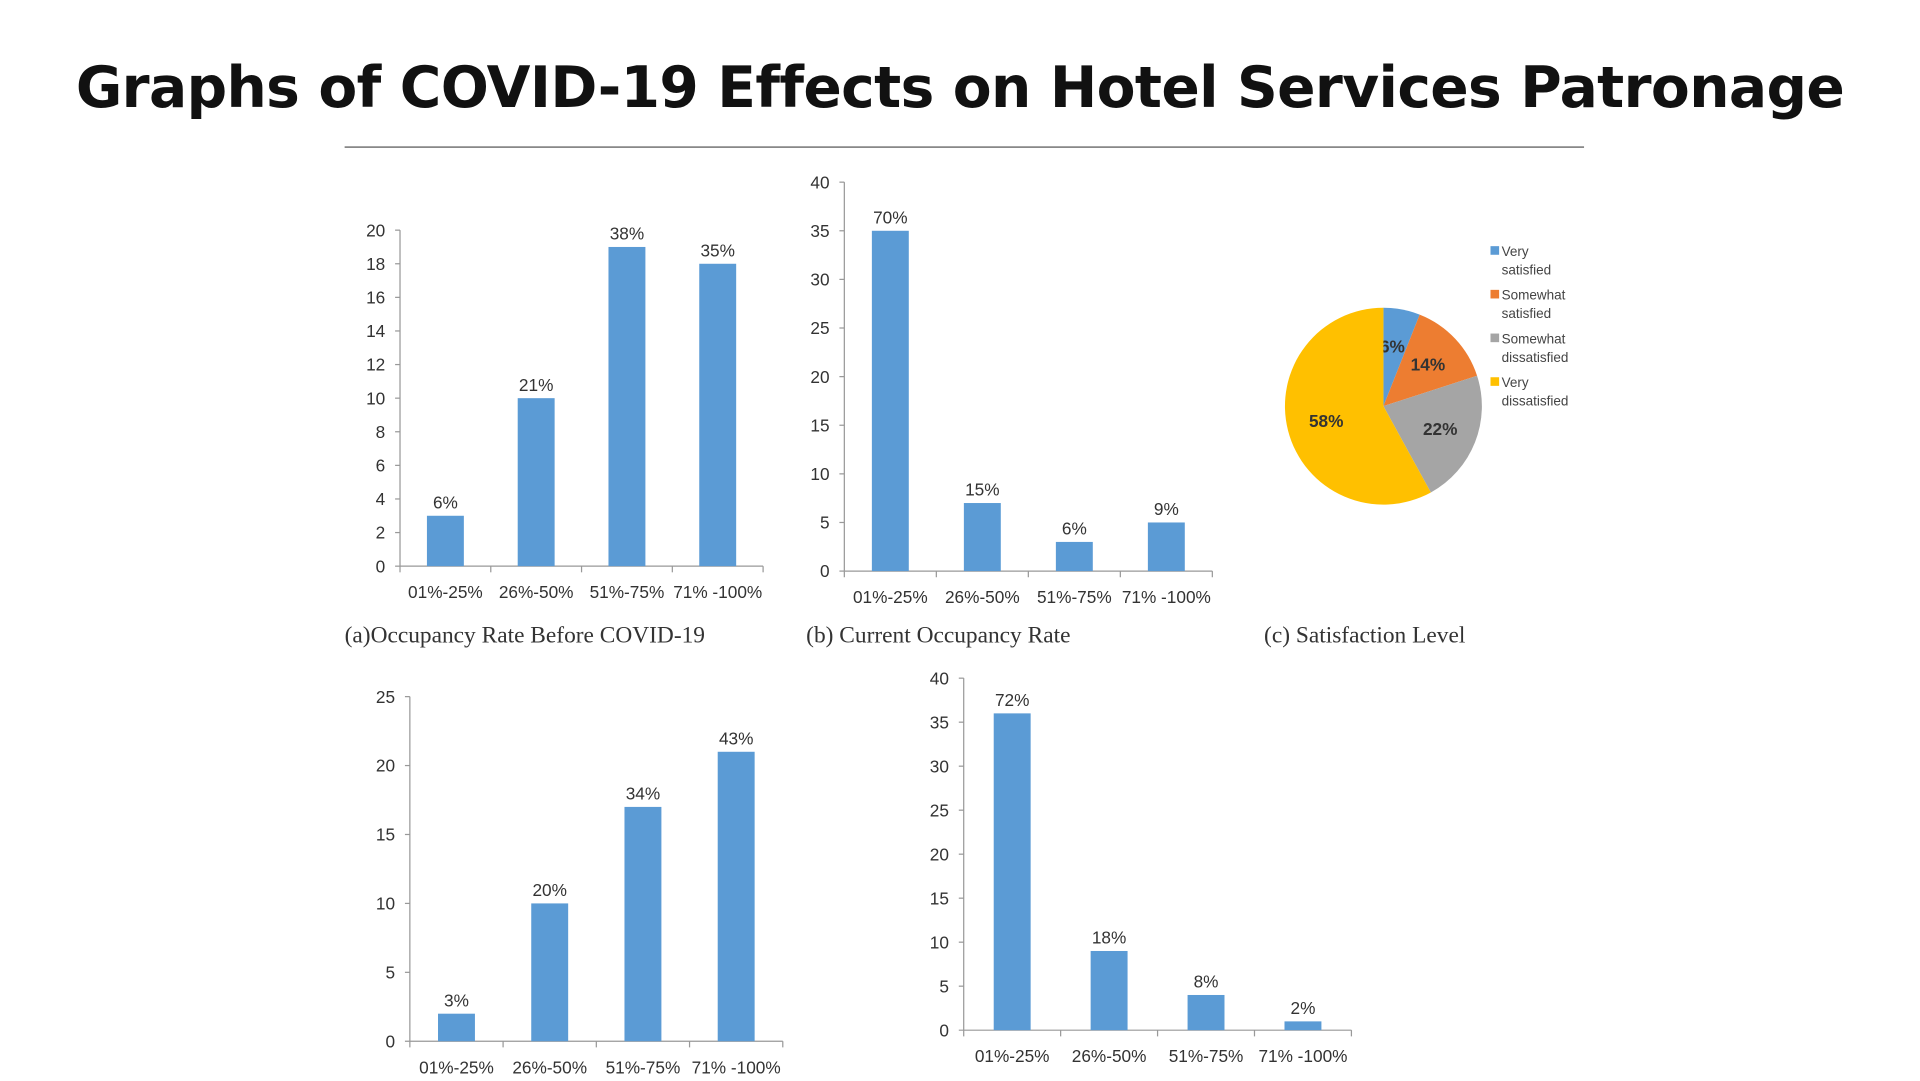 This screenshot has width=1920, height=1081. What do you see at coordinates (375, 264) in the screenshot?
I see `y-tick-label: 18` at bounding box center [375, 264].